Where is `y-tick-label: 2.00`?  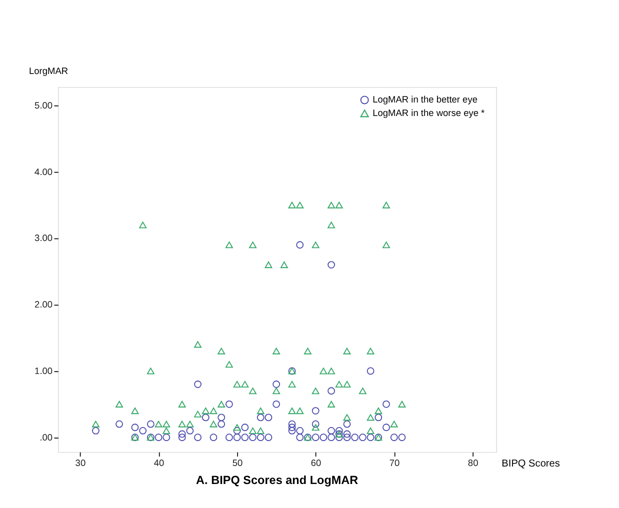 y-tick-label: 2.00 is located at coordinates (43, 305).